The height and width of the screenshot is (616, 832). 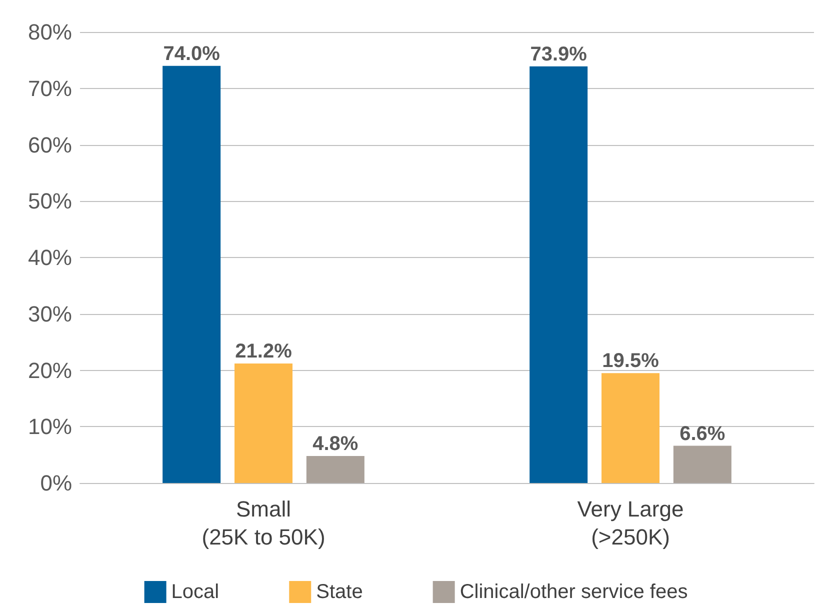 What do you see at coordinates (50, 88) in the screenshot?
I see `y-tick-label: 70%` at bounding box center [50, 88].